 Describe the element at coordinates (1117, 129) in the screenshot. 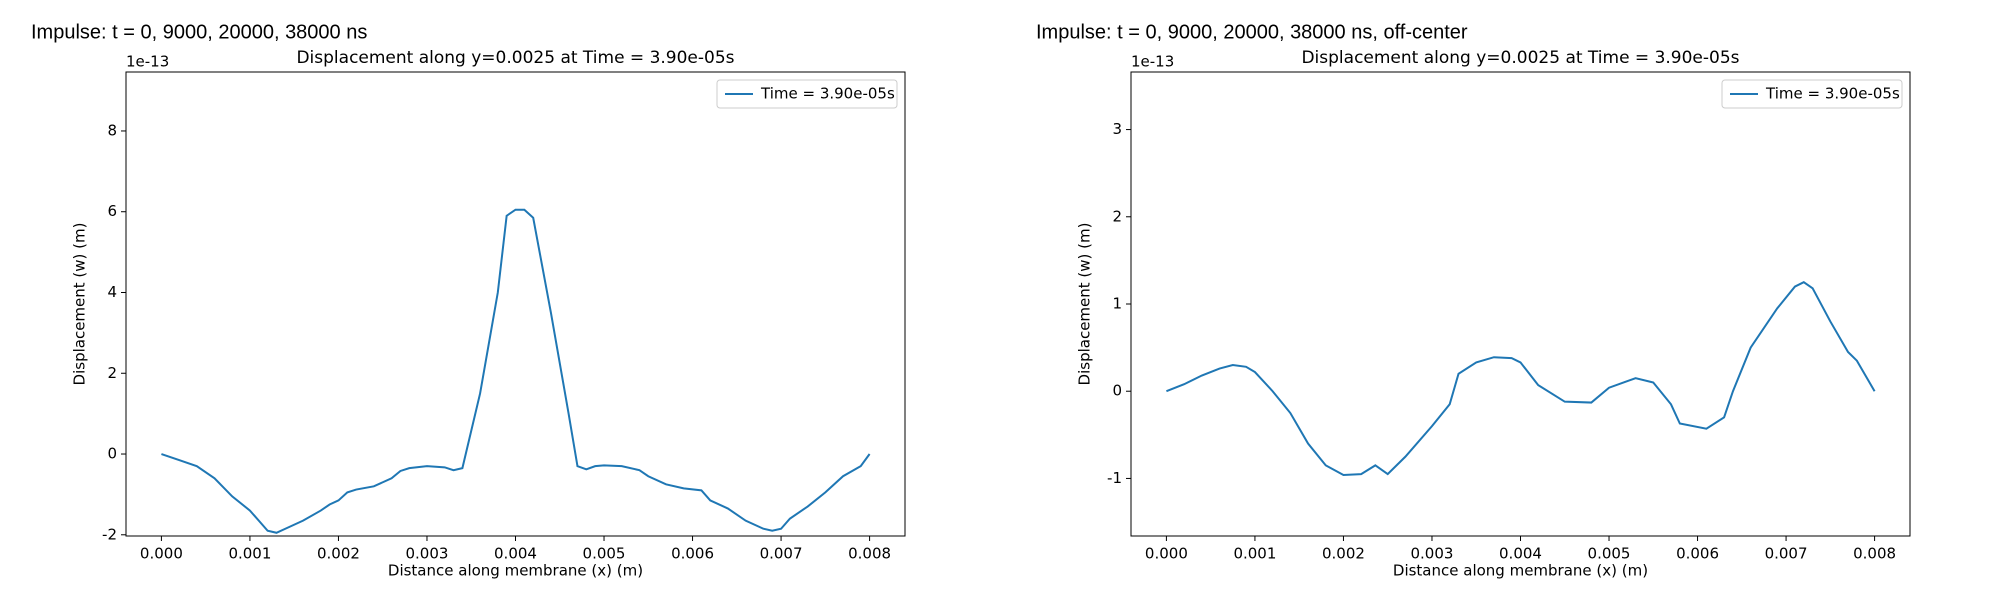

I see `y-tick-label: 3` at that location.